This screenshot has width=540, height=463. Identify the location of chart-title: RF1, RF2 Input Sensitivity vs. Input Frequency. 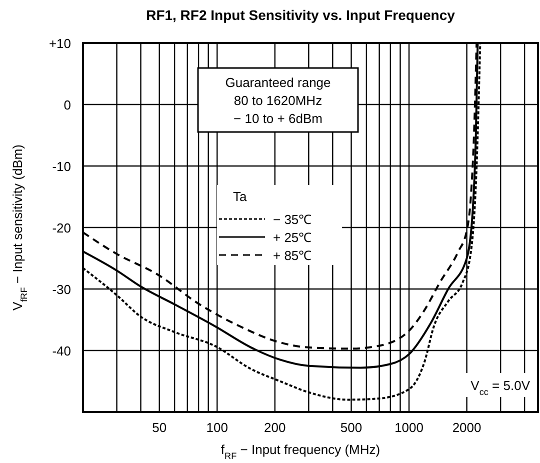
(301, 15).